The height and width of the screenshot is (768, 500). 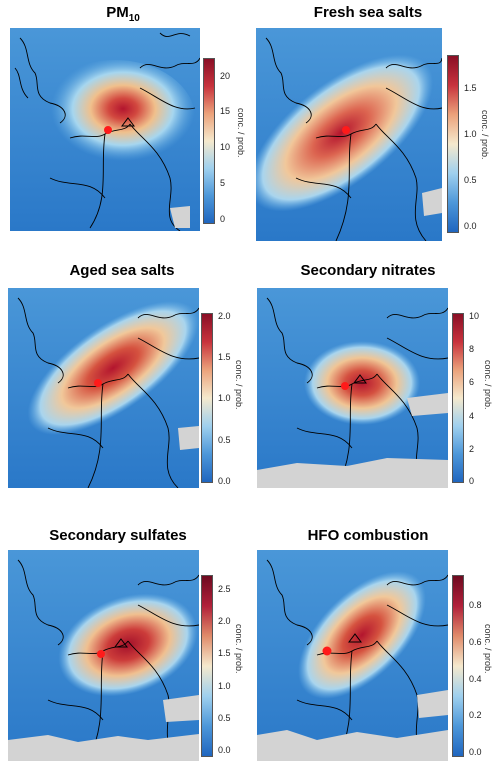 I want to click on map-secondary-sulfates, so click(x=103, y=655).